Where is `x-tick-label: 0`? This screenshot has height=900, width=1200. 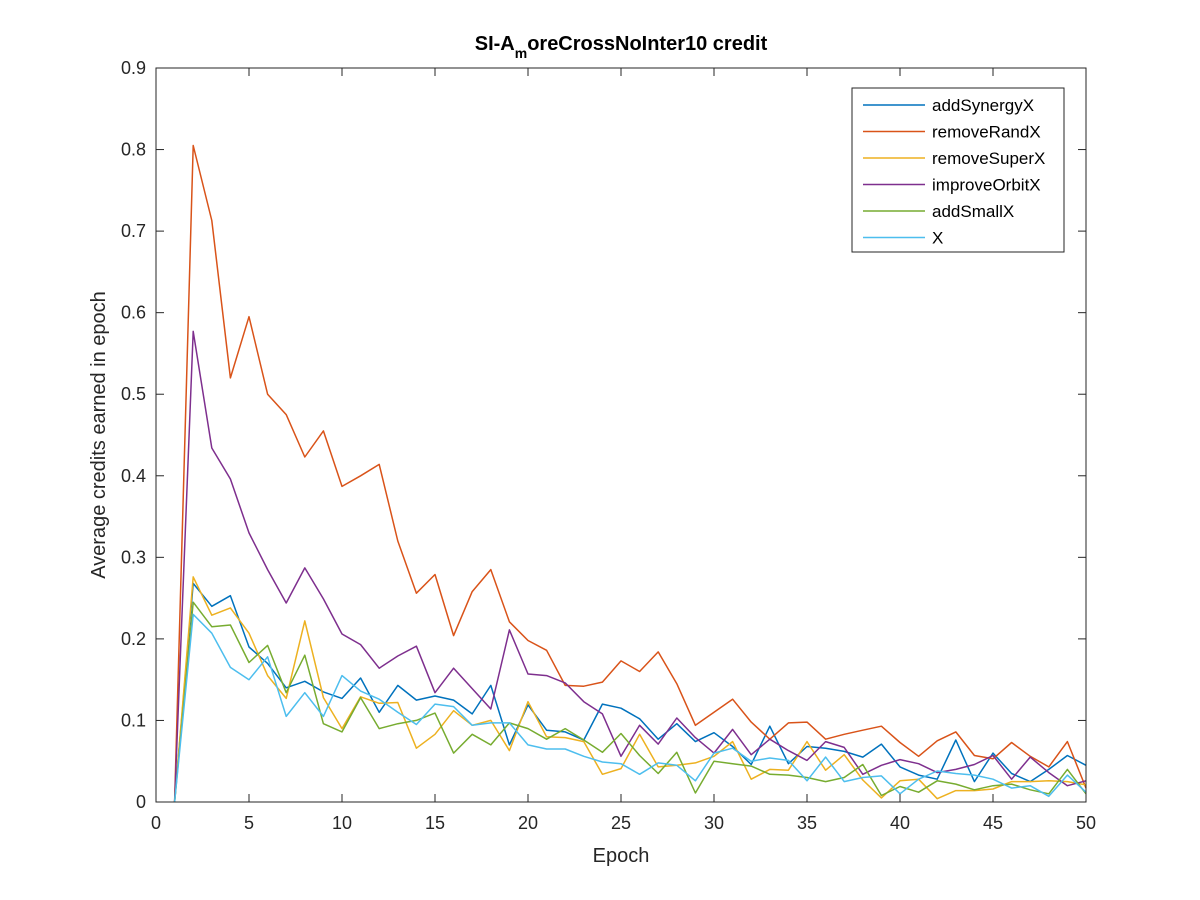 x-tick-label: 0 is located at coordinates (156, 823).